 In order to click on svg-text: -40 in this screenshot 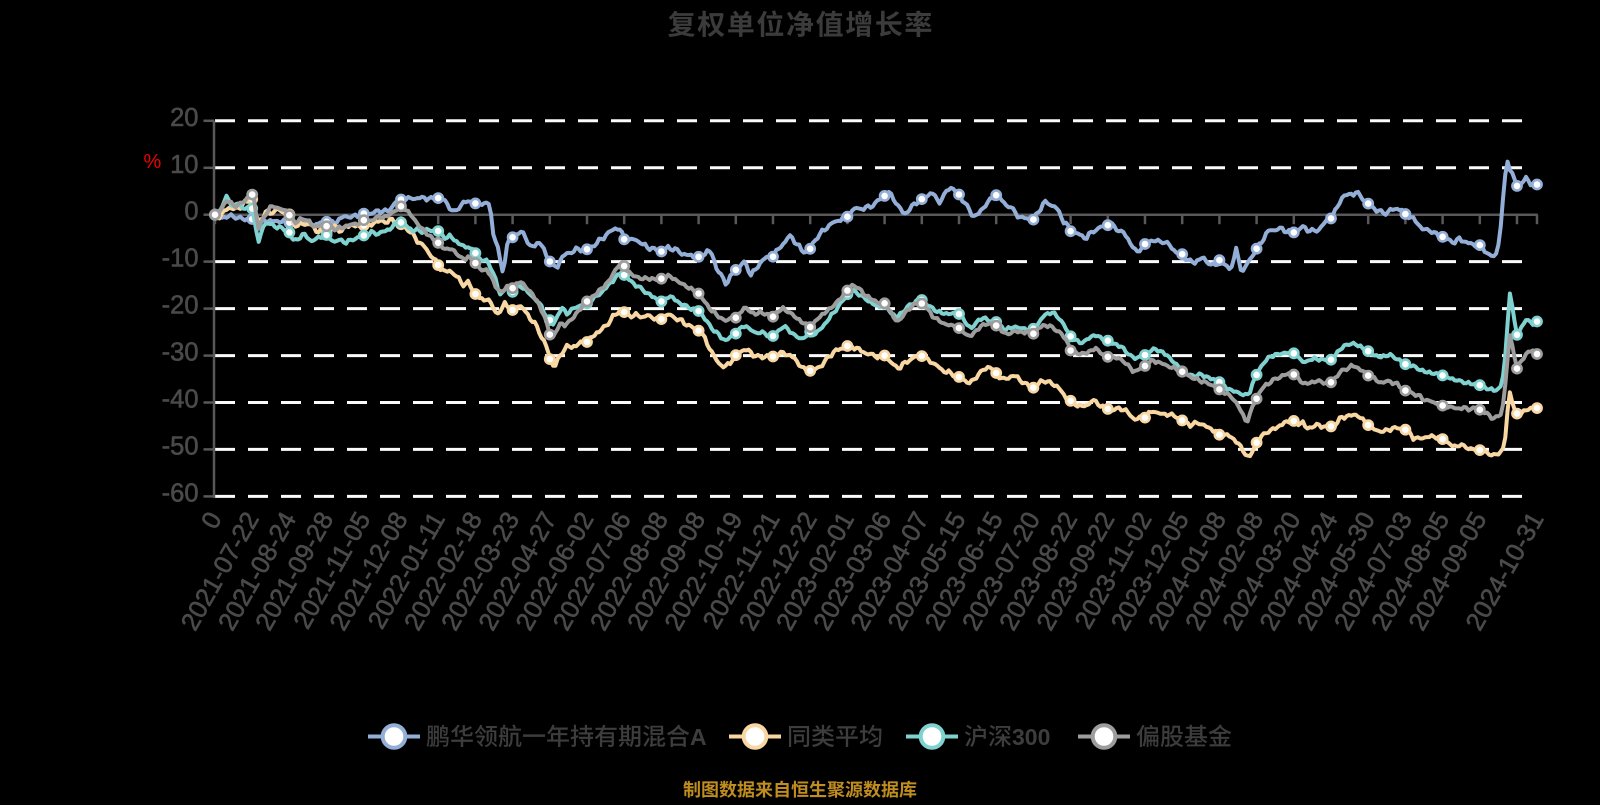, I will do `click(180, 400)`.